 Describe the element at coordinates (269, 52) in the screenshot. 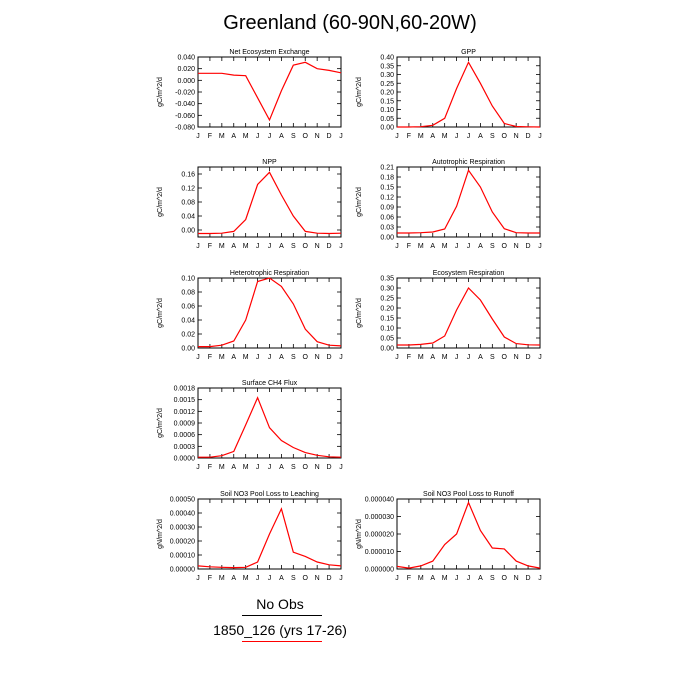

I see `panel-title: Net Ecosystem Exchange` at that location.